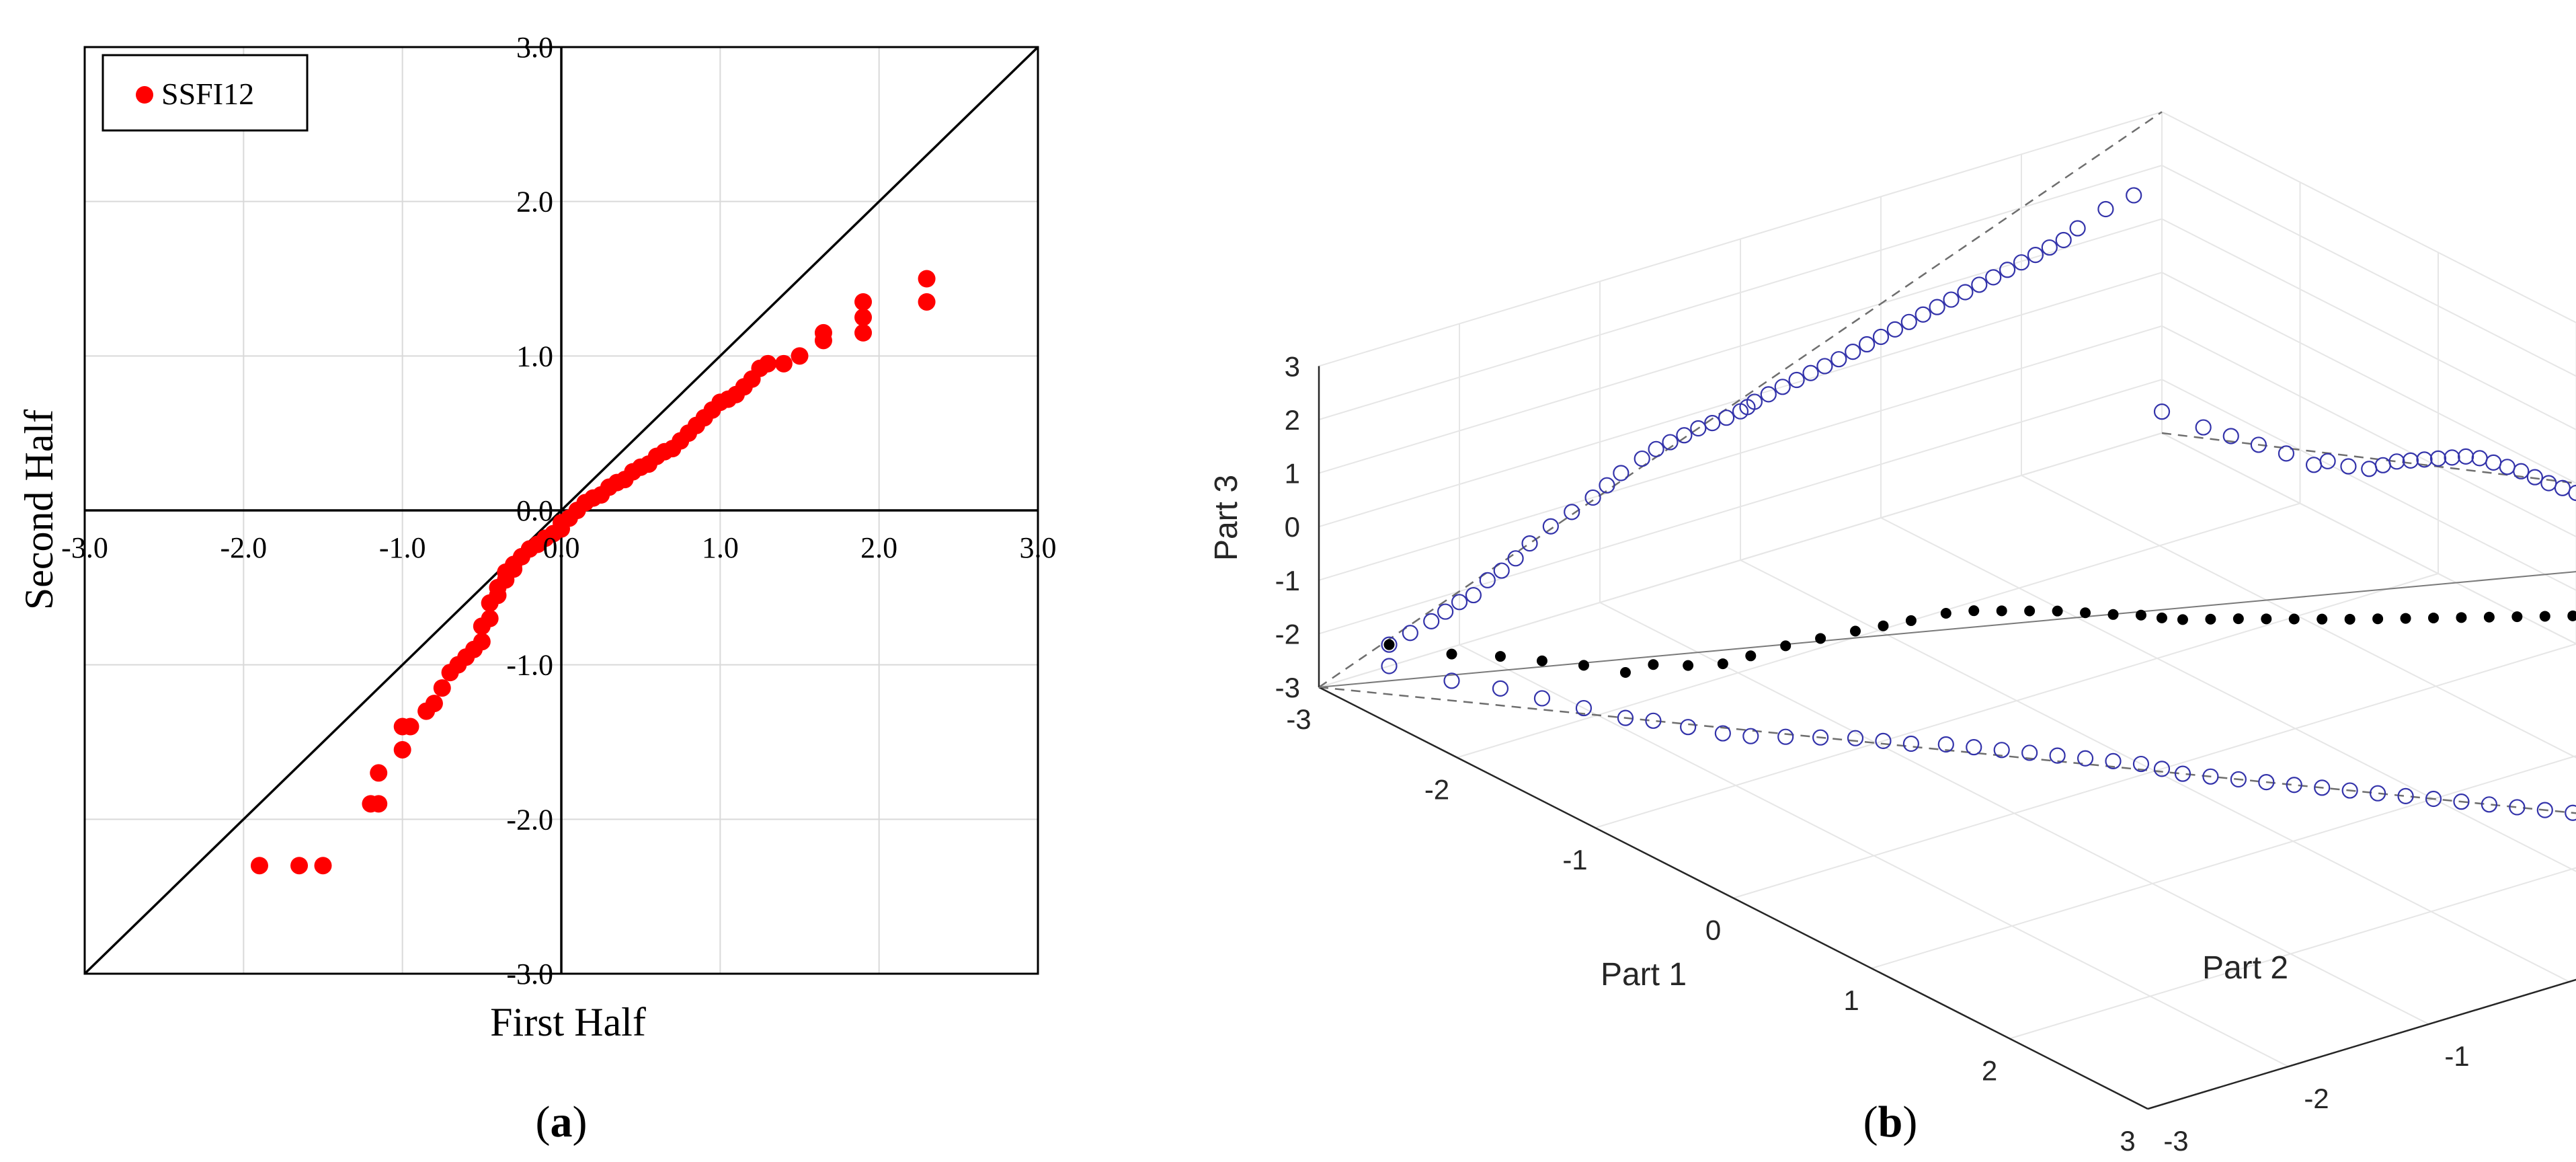 The width and height of the screenshot is (2576, 1162). I want to click on qq-y-tick-label: 0.0, so click(534, 511).